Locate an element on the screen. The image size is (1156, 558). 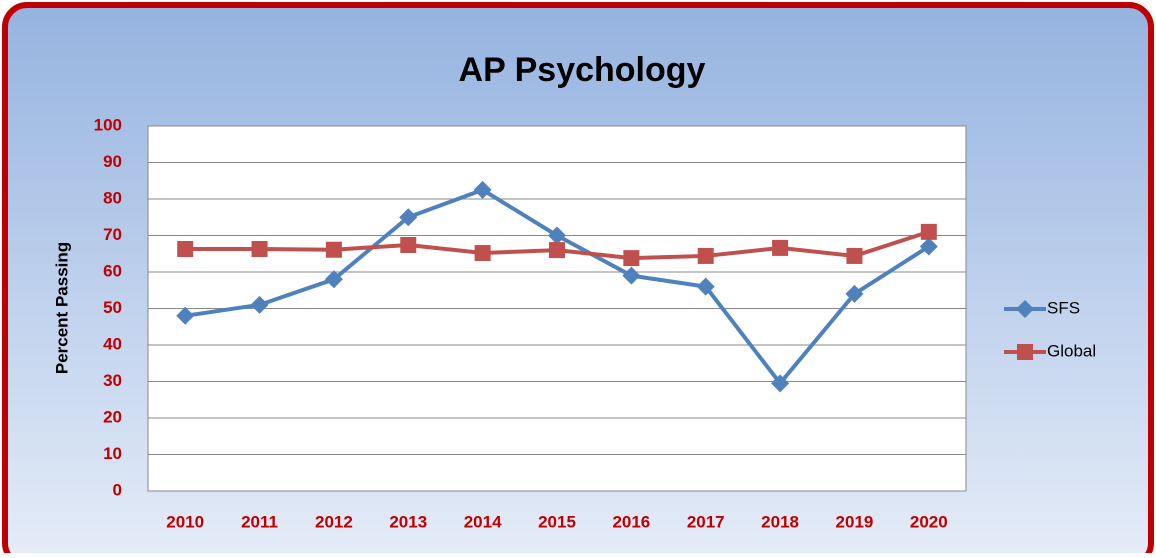
x-tick-label: 2011 is located at coordinates (259, 521).